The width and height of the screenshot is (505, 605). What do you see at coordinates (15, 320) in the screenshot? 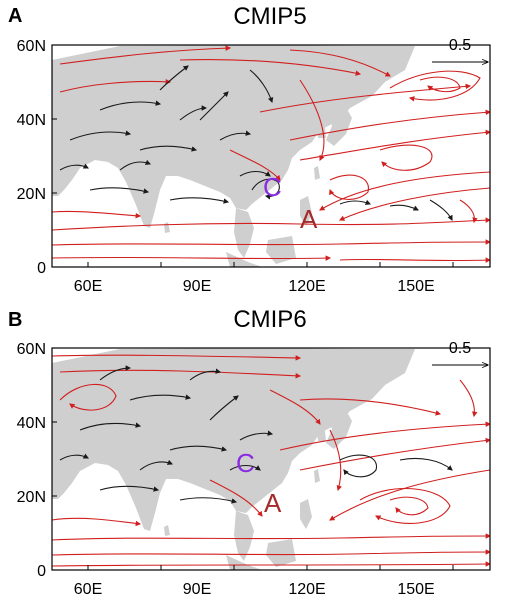
I see `panel-letter: B` at bounding box center [15, 320].